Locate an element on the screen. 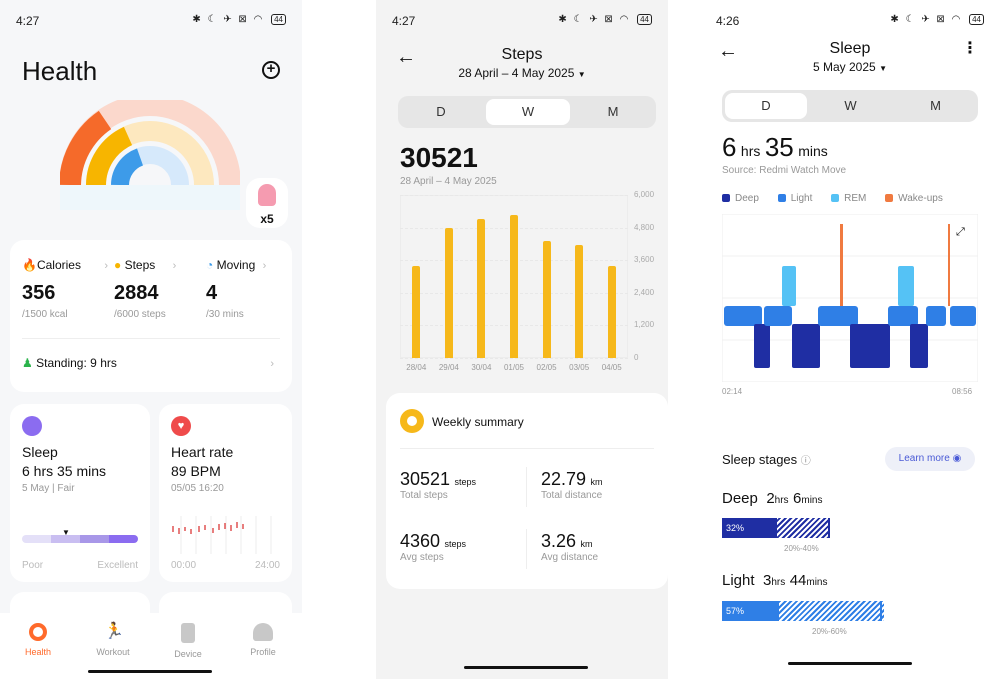 This screenshot has width=1000, height=679. sleep-card-sub: 5 May | Fair is located at coordinates (48, 488).